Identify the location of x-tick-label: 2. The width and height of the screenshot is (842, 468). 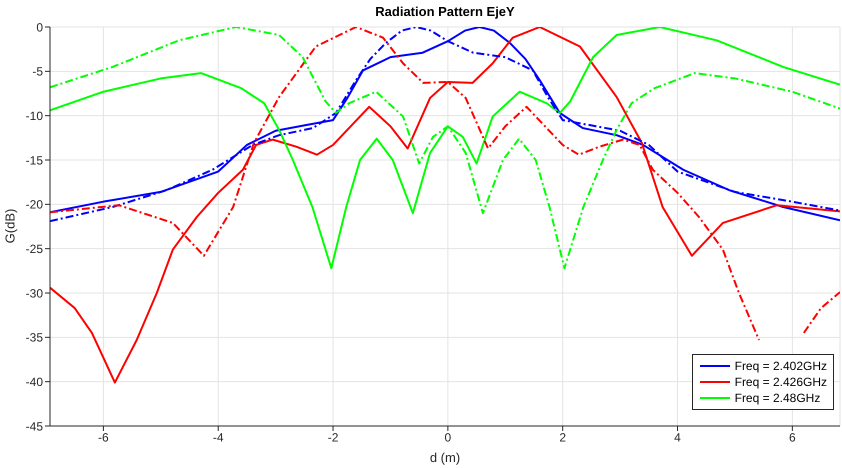
(562, 437).